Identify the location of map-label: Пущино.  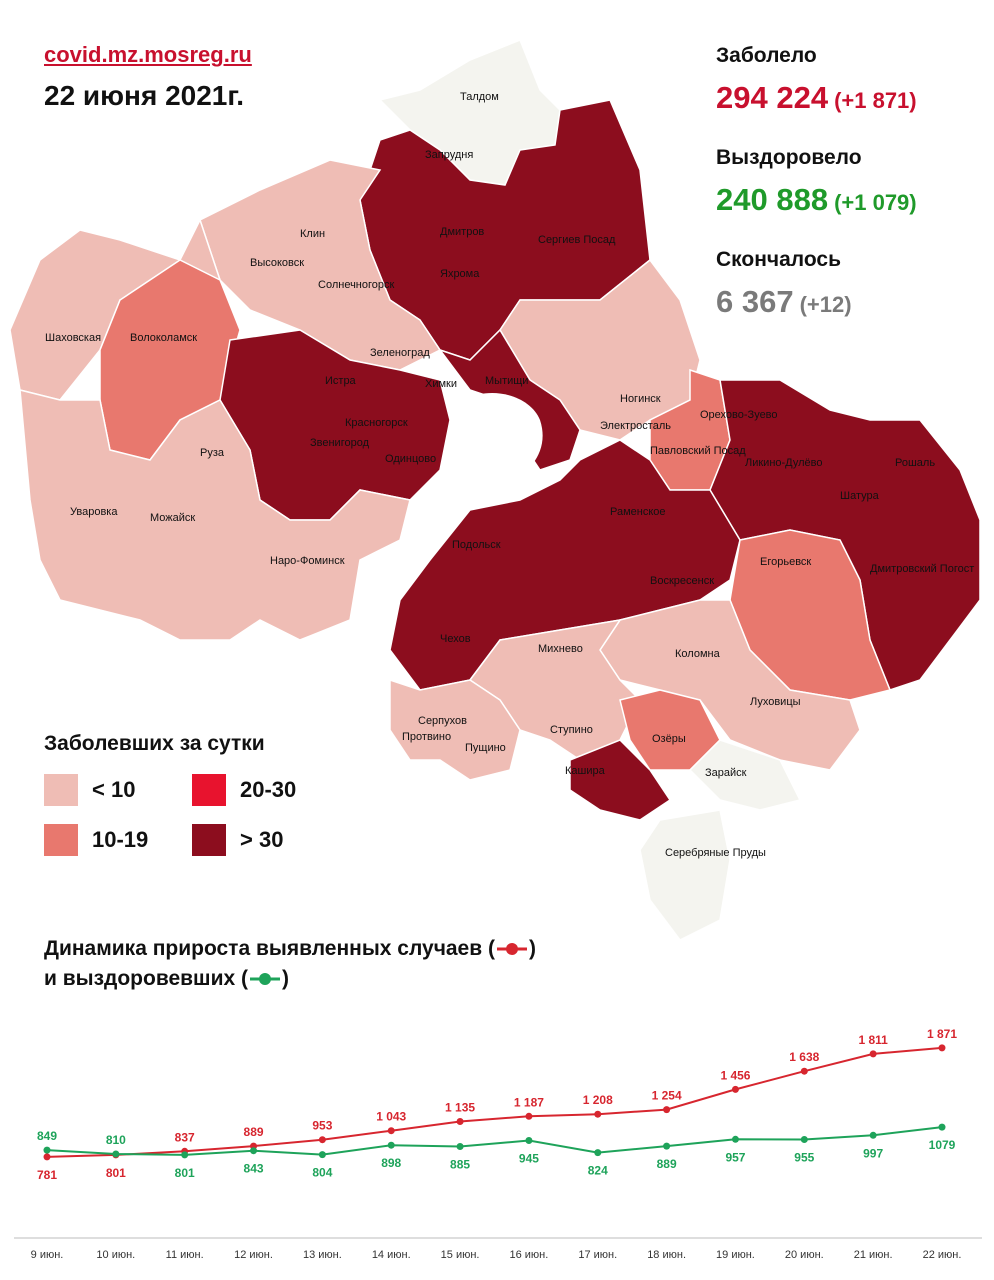
(485, 748).